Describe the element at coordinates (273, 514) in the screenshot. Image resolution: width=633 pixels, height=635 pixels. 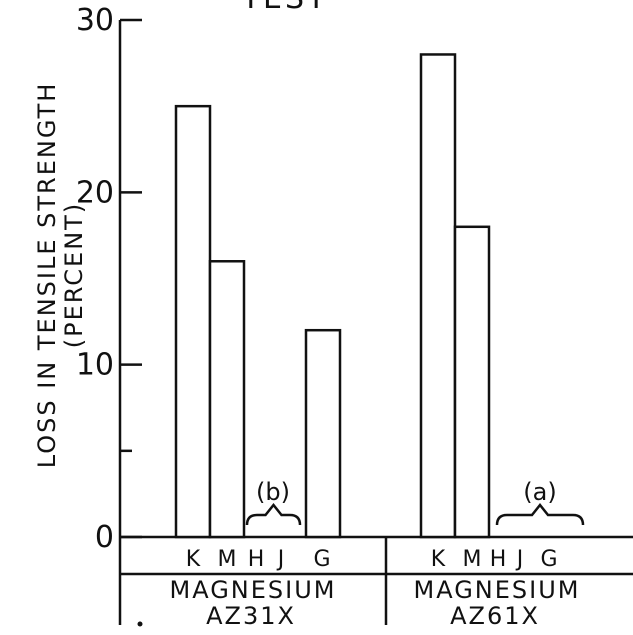
I see `annotation-brace-g1` at that location.